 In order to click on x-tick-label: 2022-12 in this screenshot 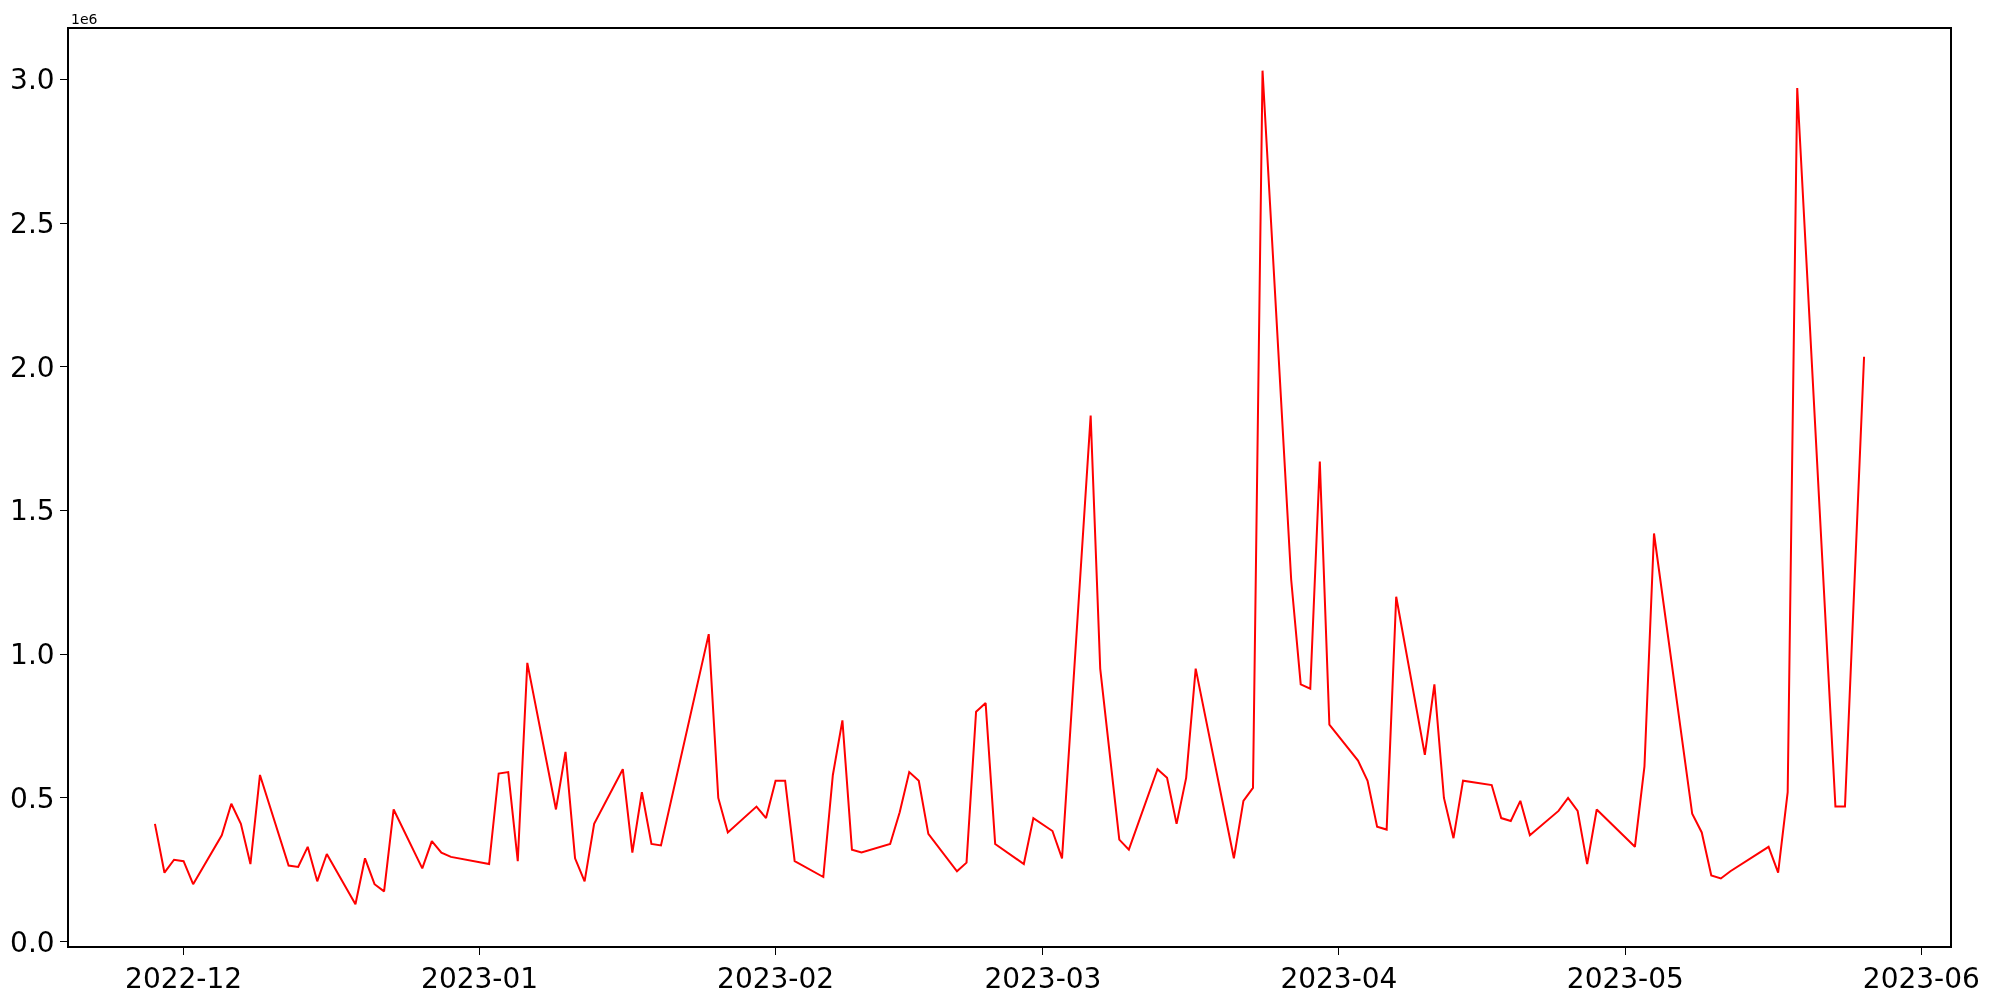, I will do `click(184, 979)`.